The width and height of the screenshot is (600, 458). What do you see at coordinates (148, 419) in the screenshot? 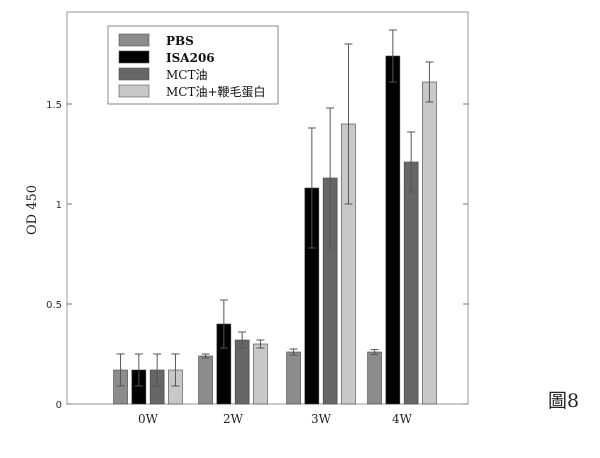
I see `x-tick-label: 0W` at bounding box center [148, 419].